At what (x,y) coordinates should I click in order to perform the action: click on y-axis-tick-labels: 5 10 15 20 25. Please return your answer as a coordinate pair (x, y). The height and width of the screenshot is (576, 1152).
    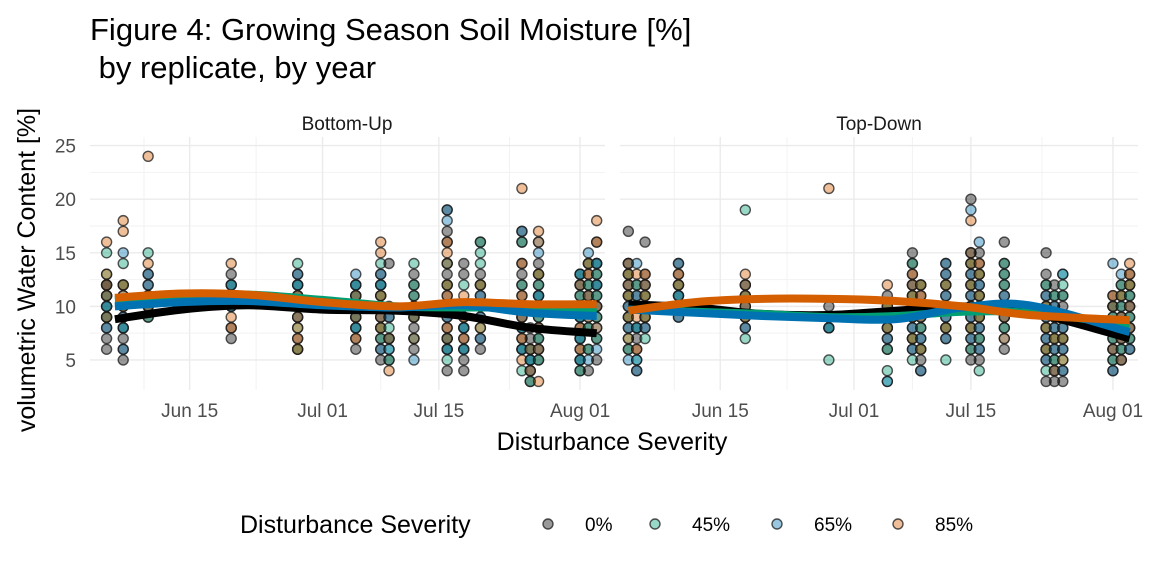
    Looking at the image, I should click on (65, 254).